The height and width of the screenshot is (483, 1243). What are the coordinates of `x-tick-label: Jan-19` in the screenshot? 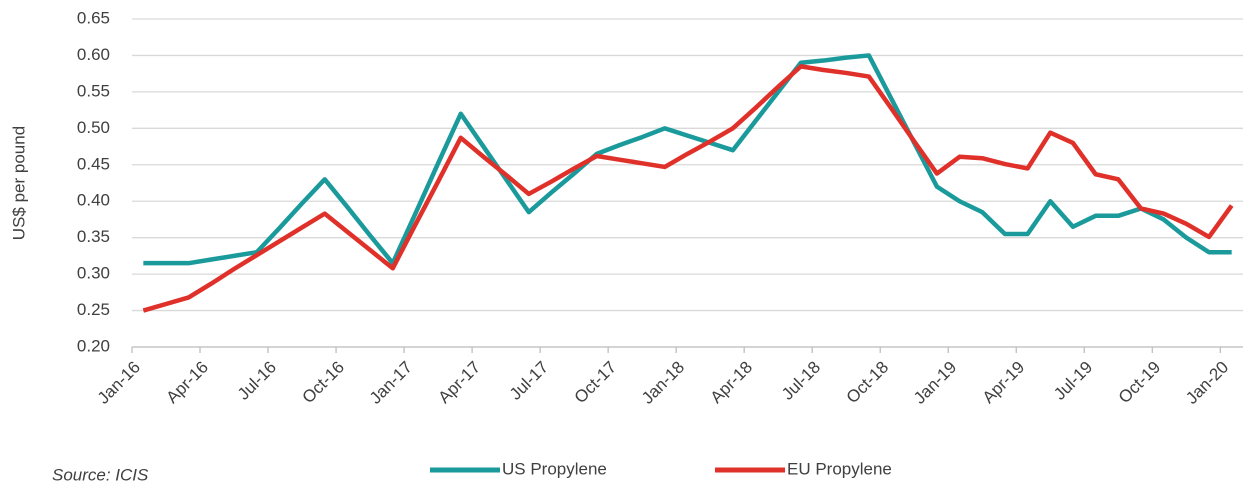 It's located at (935, 383).